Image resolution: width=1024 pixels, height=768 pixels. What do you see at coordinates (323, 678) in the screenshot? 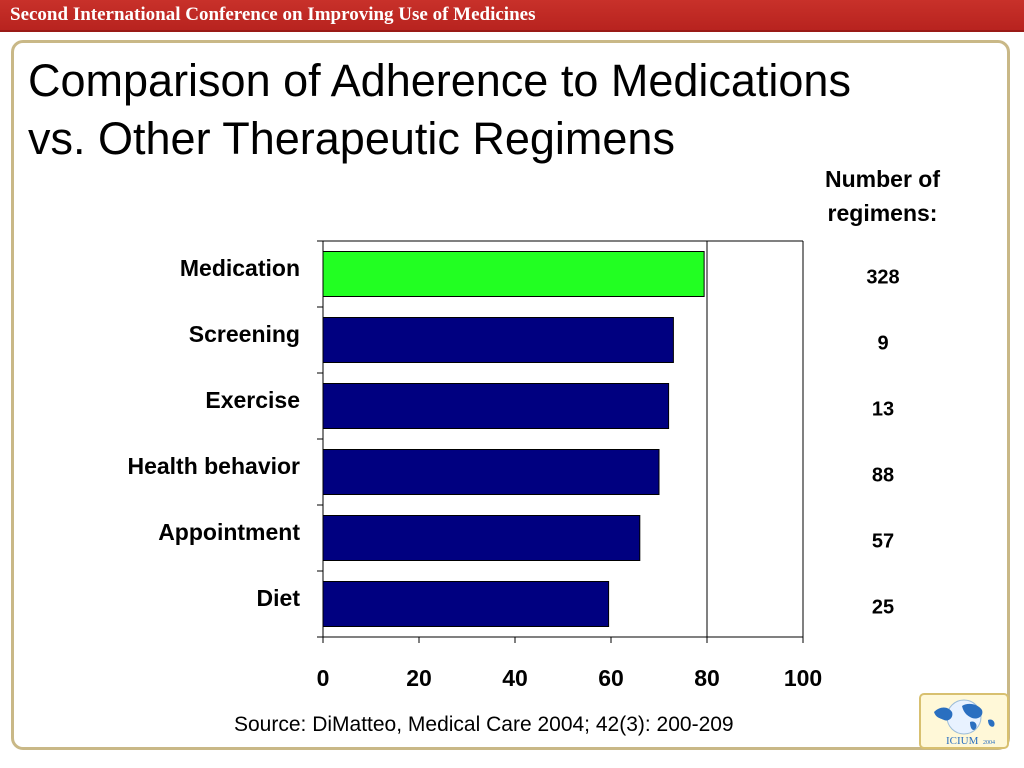
I see `x-tick-label-0: 0` at bounding box center [323, 678].